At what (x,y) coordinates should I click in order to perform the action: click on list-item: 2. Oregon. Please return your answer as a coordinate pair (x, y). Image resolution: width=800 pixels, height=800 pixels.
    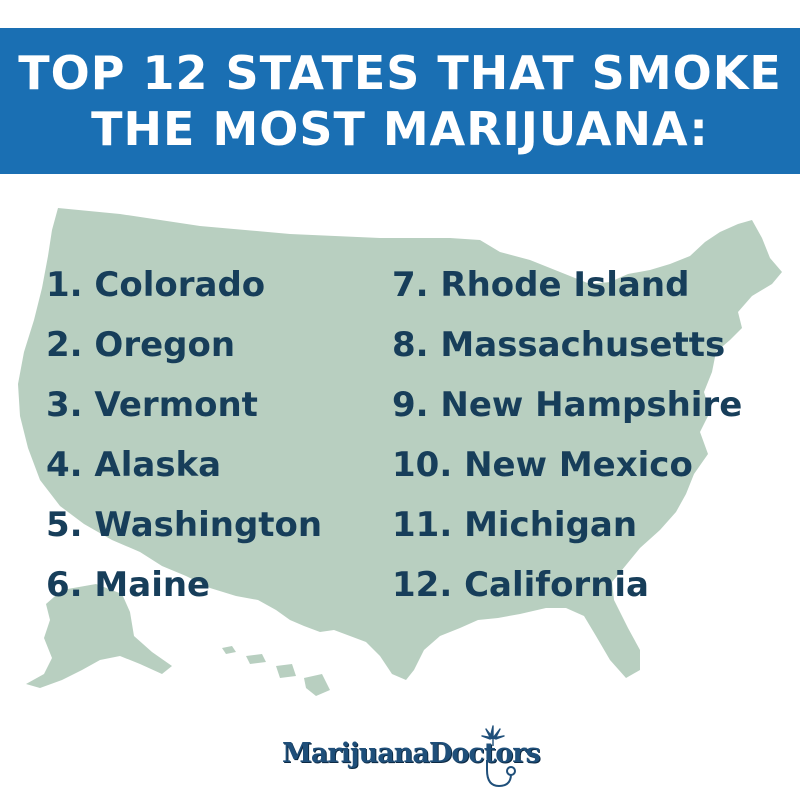
    Looking at the image, I should click on (141, 345).